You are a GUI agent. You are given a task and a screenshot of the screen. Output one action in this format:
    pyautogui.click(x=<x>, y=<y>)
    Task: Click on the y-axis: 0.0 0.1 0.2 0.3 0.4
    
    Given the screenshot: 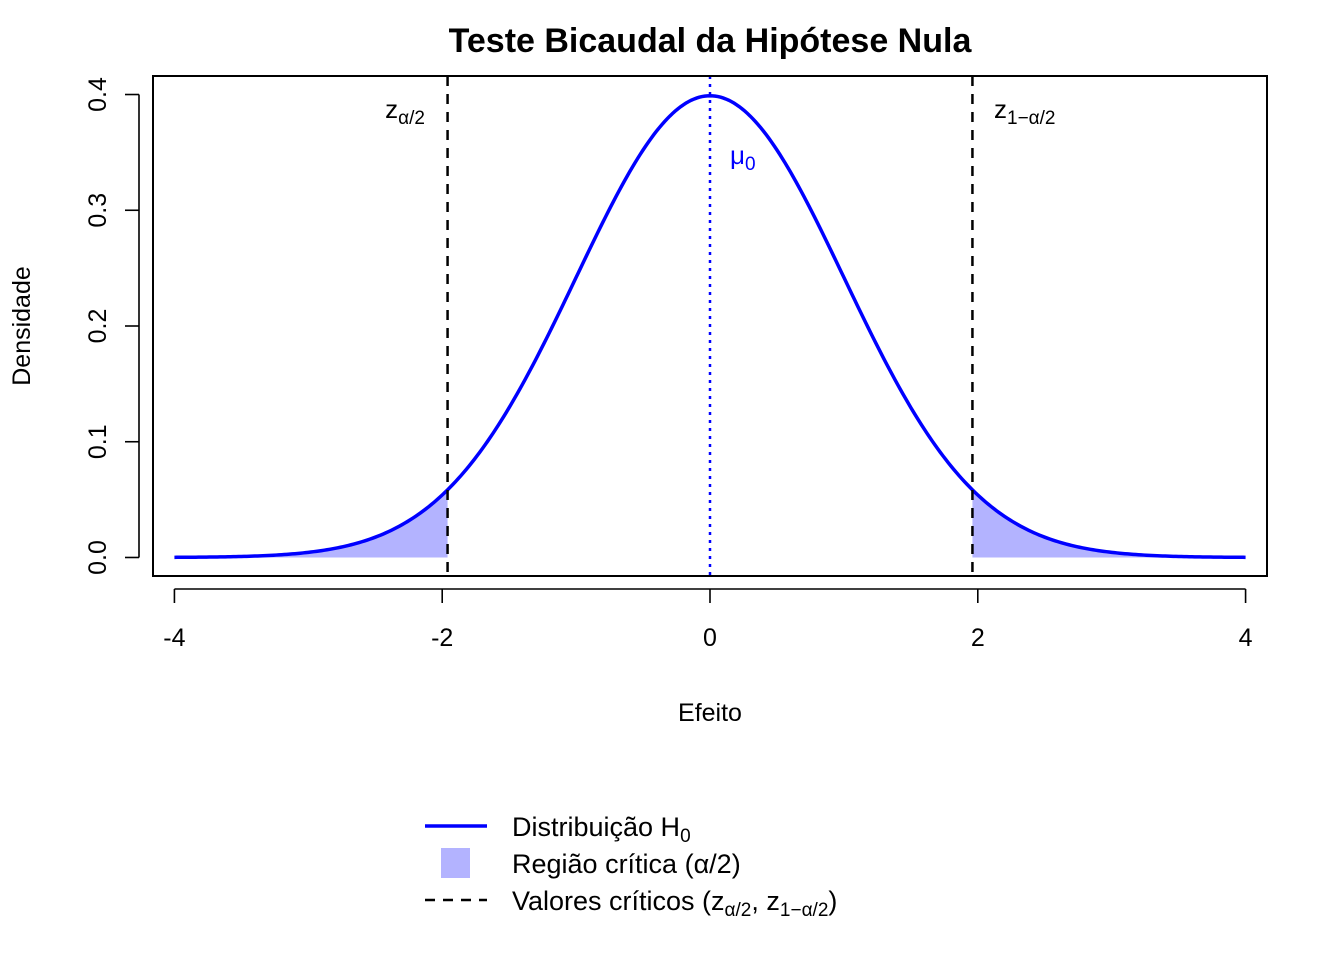 What is the action you would take?
    pyautogui.click(x=112, y=326)
    